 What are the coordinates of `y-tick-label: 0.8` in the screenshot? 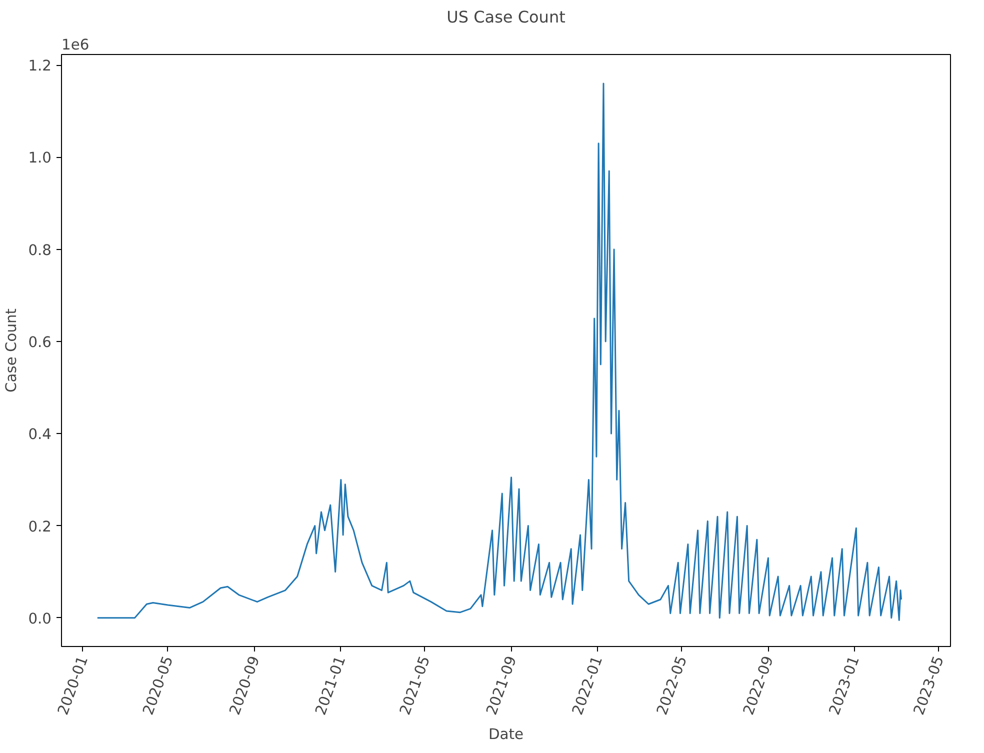 It's located at (40, 250).